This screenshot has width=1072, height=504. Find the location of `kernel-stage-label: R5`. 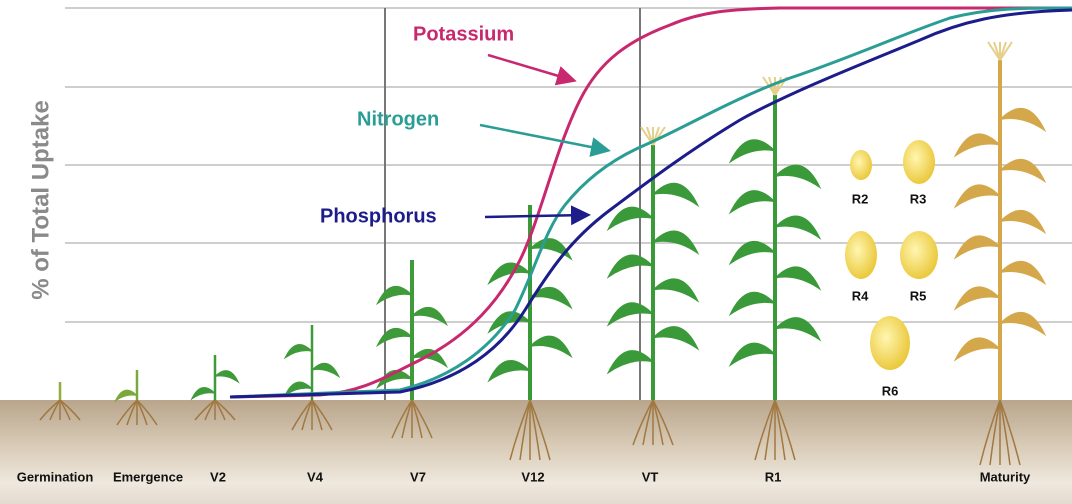

kernel-stage-label: R5 is located at coordinates (918, 295).